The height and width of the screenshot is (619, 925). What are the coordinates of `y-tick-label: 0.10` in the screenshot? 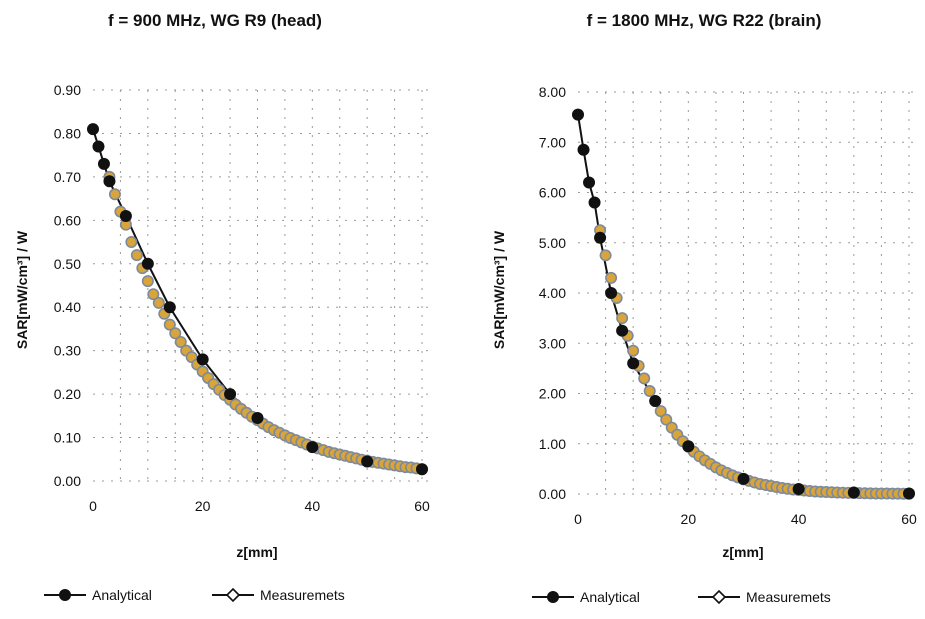 It's located at (67, 438).